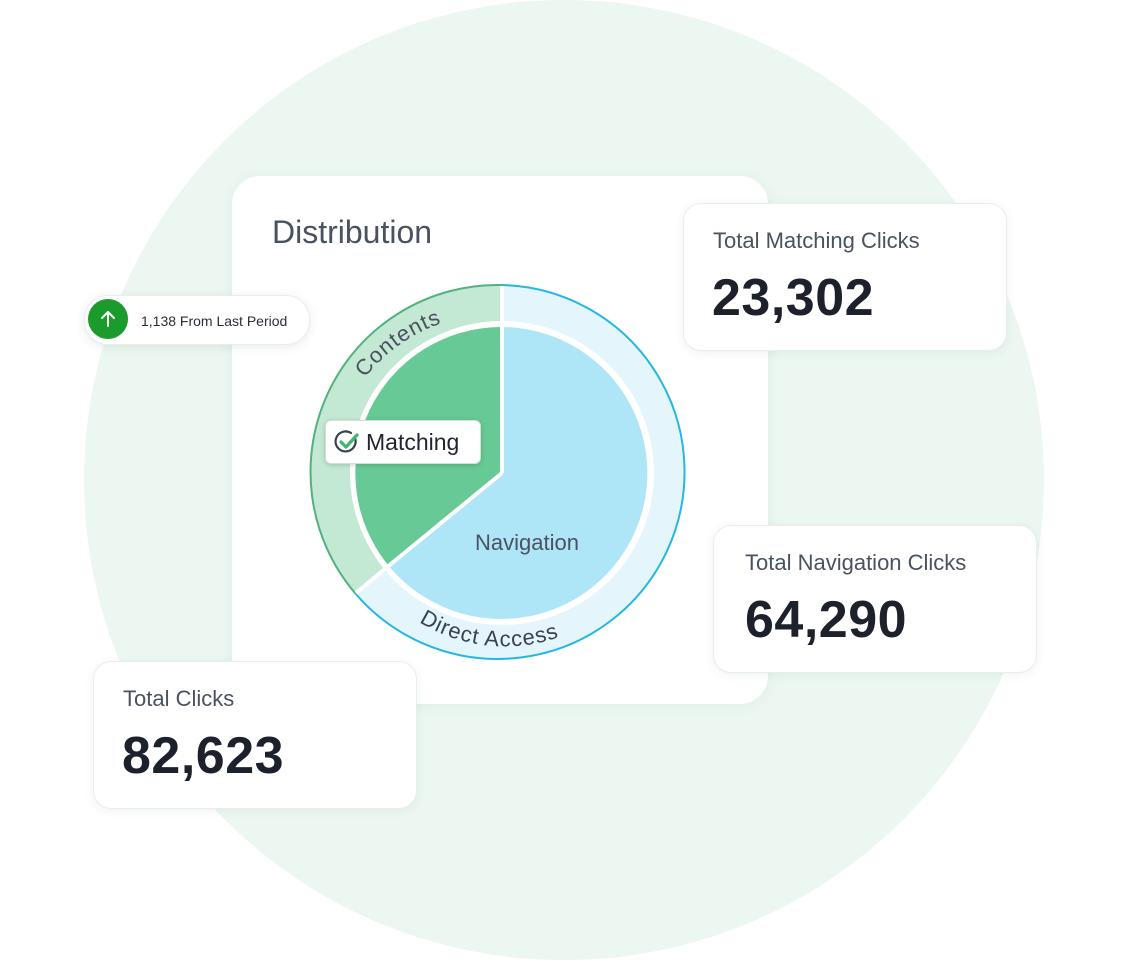 This screenshot has width=1128, height=960. I want to click on total-navigation-clicks-card: Total Navigation Clicks 64,290, so click(875, 599).